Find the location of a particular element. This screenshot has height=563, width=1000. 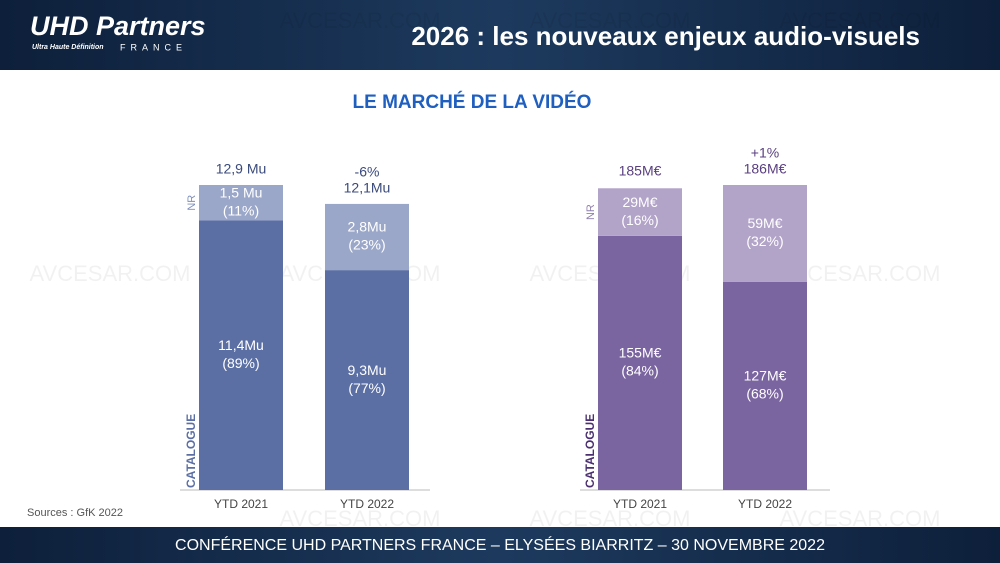

source: Sources : GfK 2022 is located at coordinates (75, 513).